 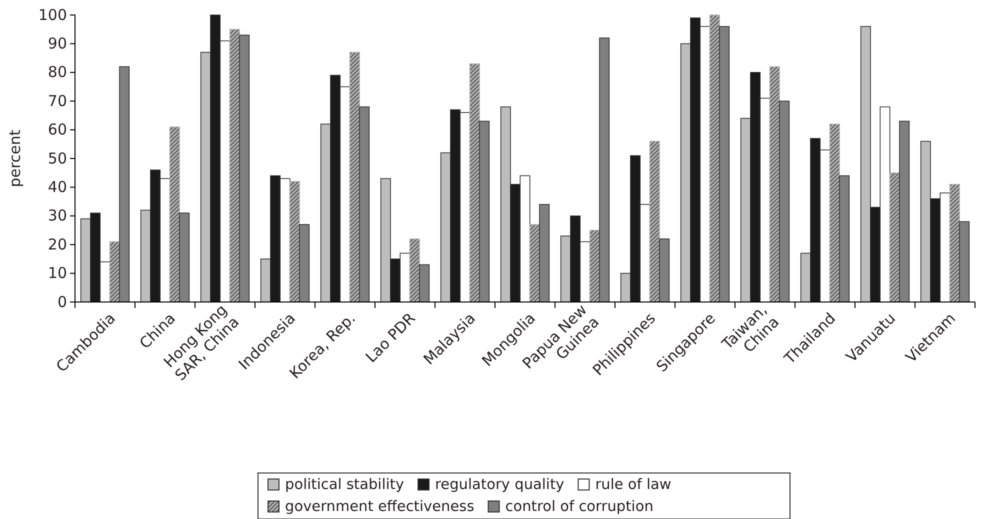 What do you see at coordinates (633, 485) in the screenshot?
I see `legend-label: rule of law` at bounding box center [633, 485].